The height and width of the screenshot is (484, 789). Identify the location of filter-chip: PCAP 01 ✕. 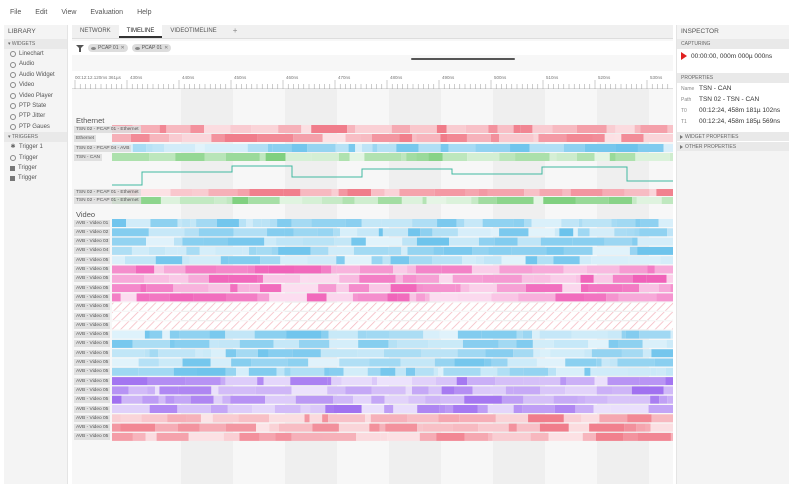
(108, 48).